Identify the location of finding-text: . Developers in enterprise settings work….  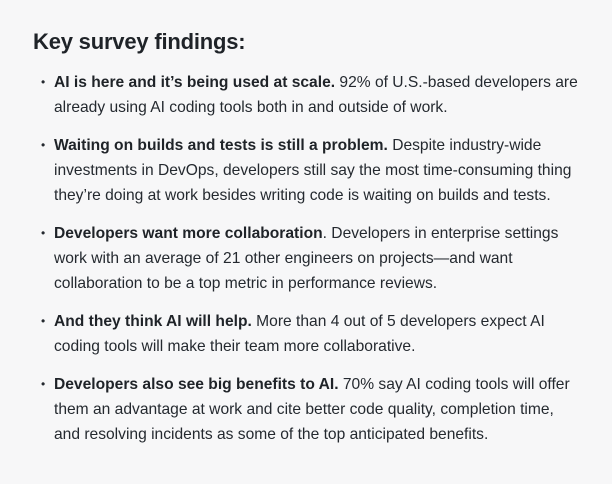
(306, 258).